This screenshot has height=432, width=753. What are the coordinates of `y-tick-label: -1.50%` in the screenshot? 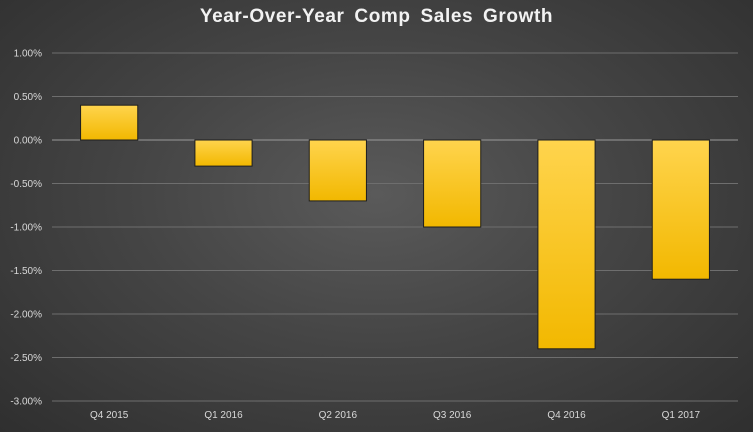 It's located at (26, 271).